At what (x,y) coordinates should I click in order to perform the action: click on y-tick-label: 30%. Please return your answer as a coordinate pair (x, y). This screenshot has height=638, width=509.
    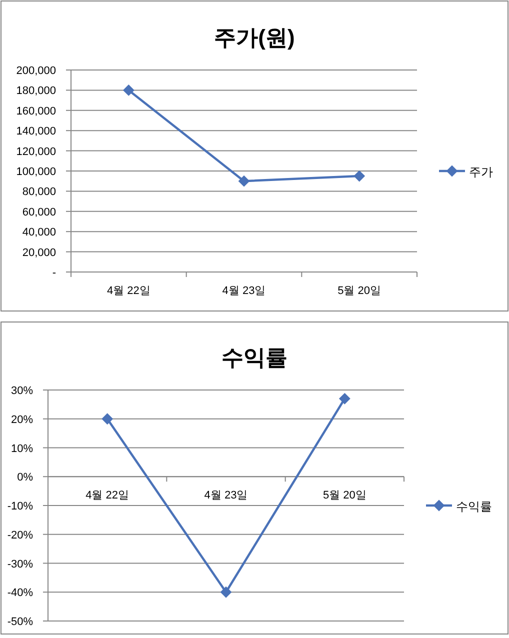
    Looking at the image, I should click on (22, 391).